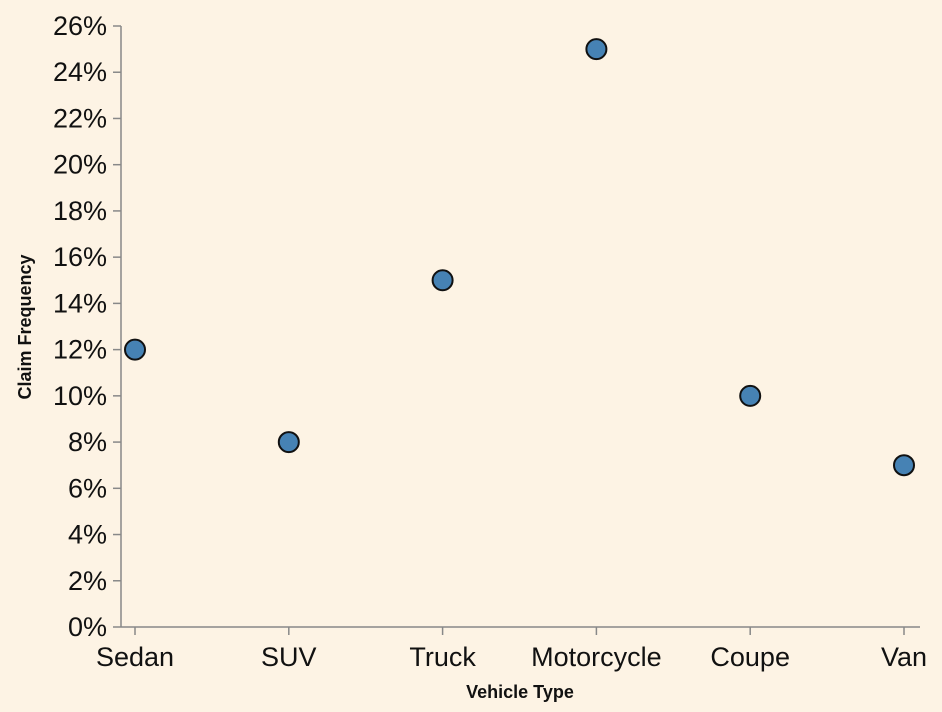  I want to click on x-tick-label: Truck, so click(442, 657).